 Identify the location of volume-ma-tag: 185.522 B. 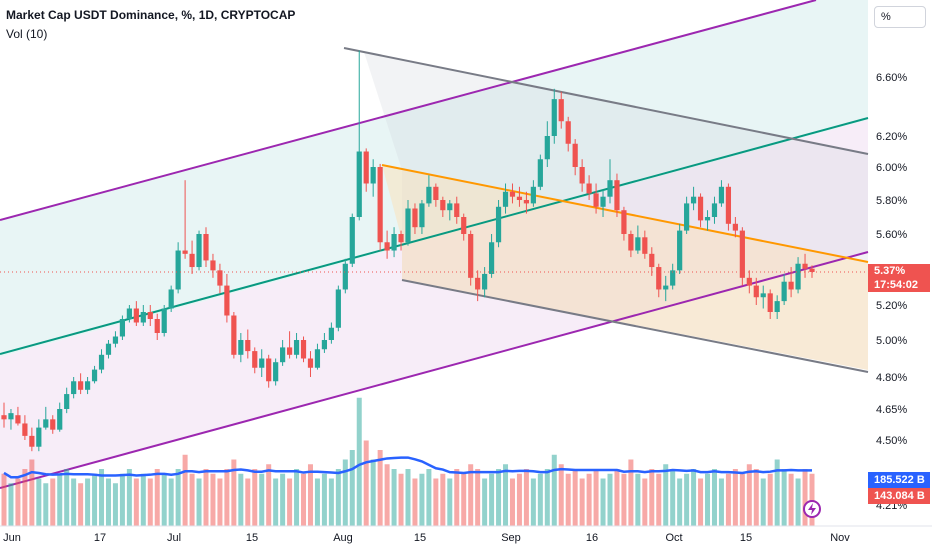
(899, 480).